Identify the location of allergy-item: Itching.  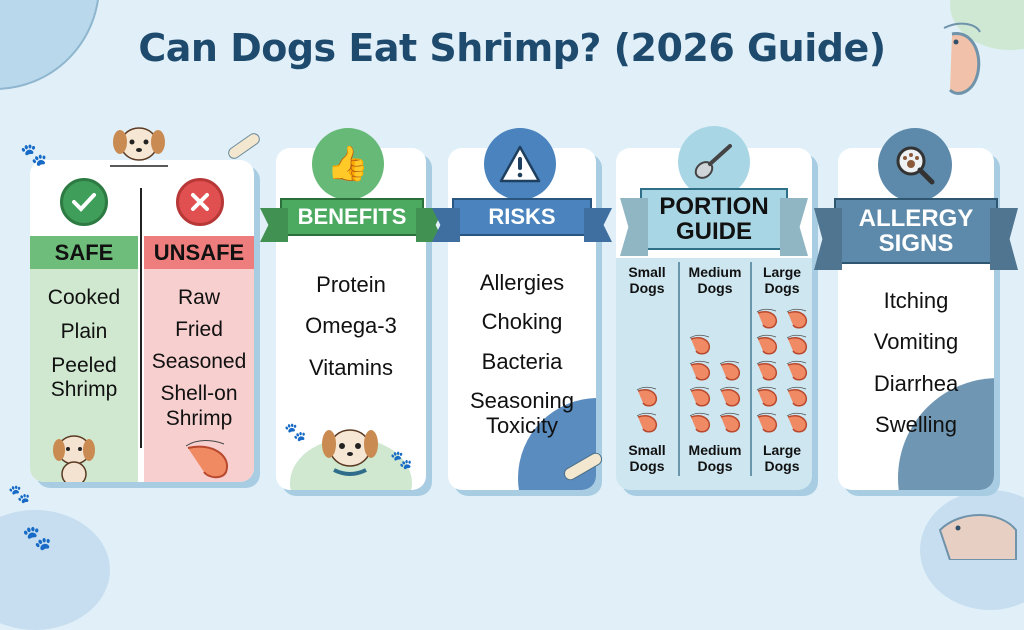
(916, 300).